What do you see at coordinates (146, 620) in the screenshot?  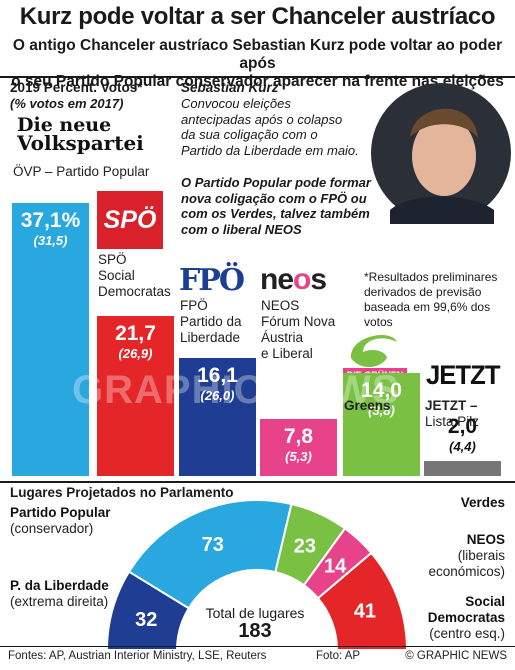 I see `seat-value-0: 32` at bounding box center [146, 620].